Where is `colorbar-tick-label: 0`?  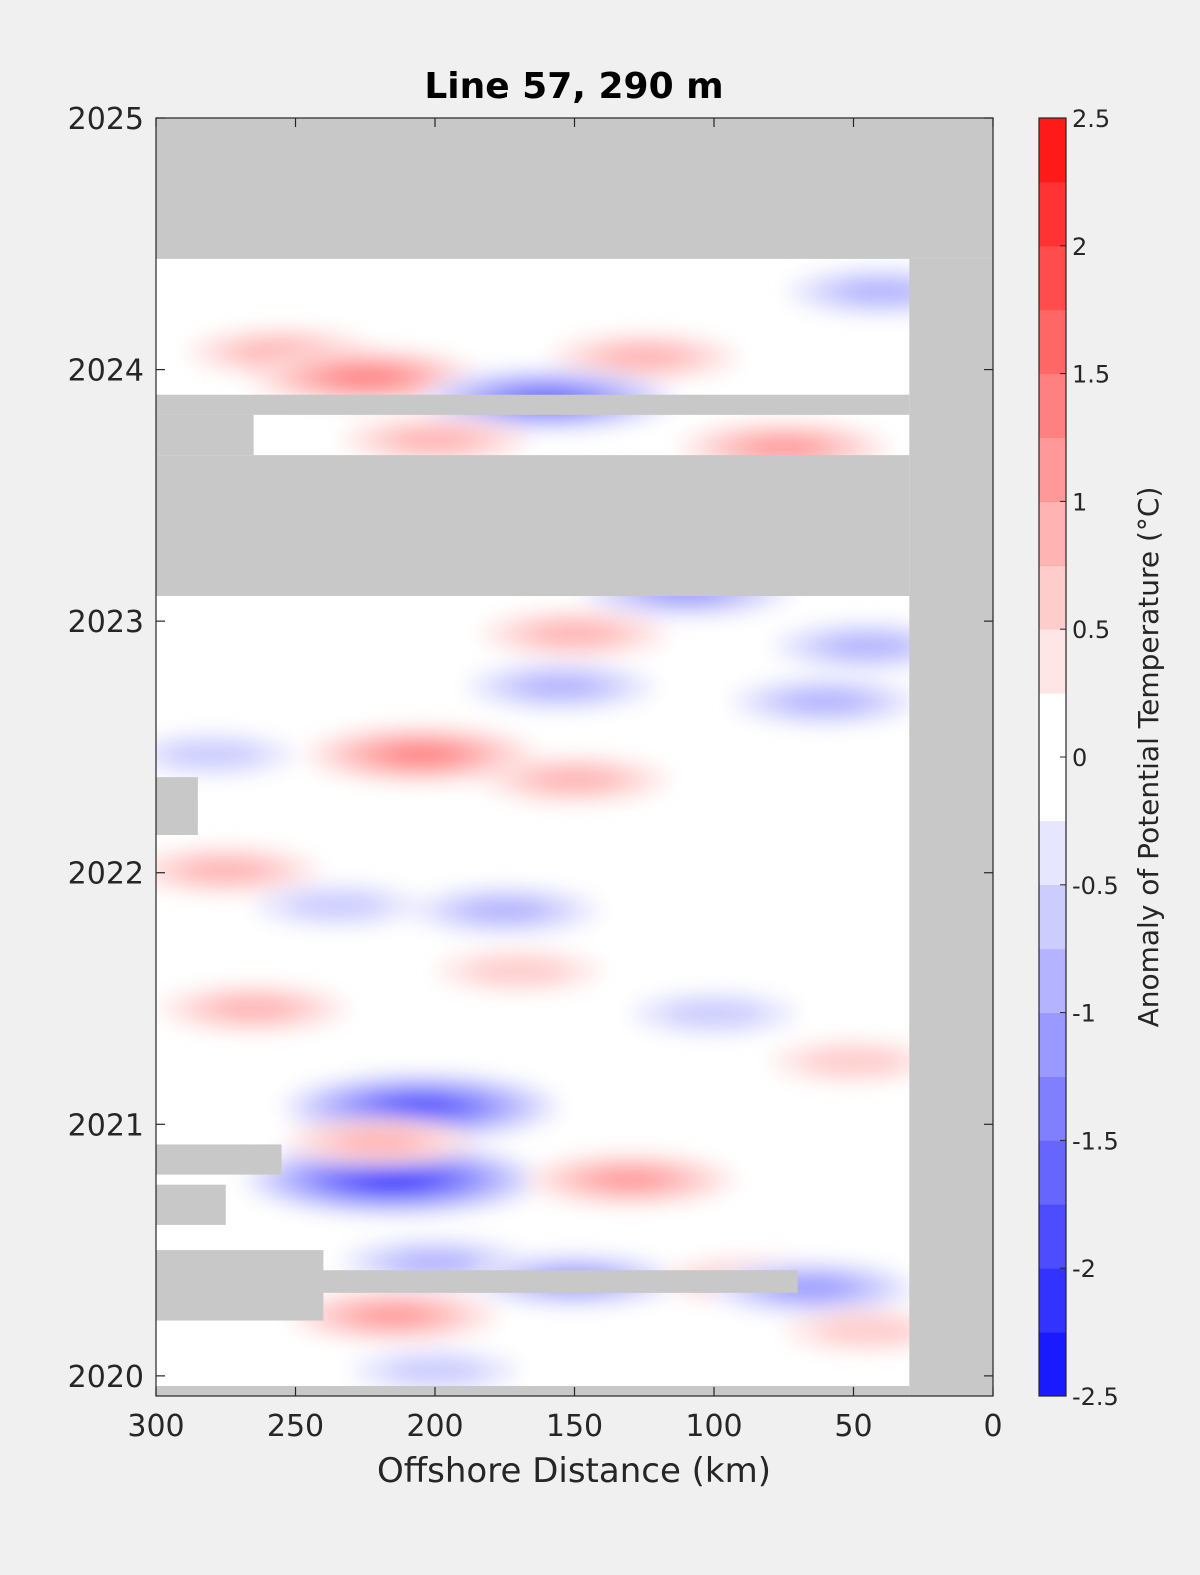 colorbar-tick-label: 0 is located at coordinates (1079, 758).